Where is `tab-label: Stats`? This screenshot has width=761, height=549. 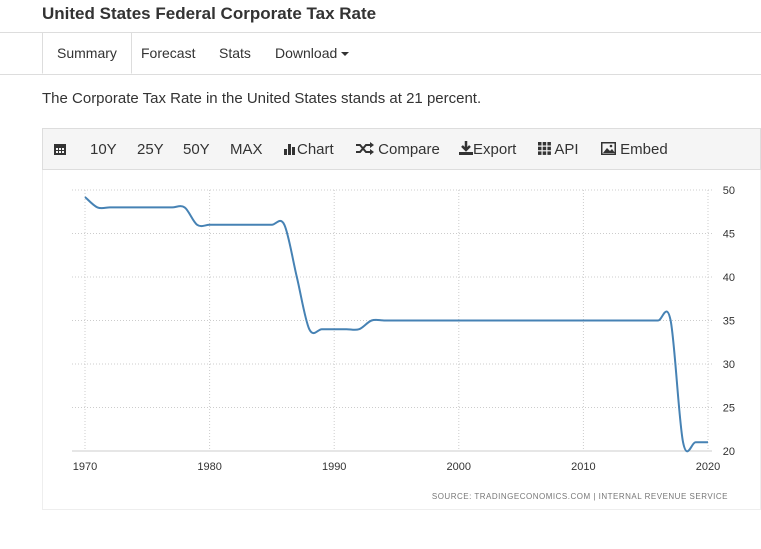
tab-label: Stats is located at coordinates (235, 53).